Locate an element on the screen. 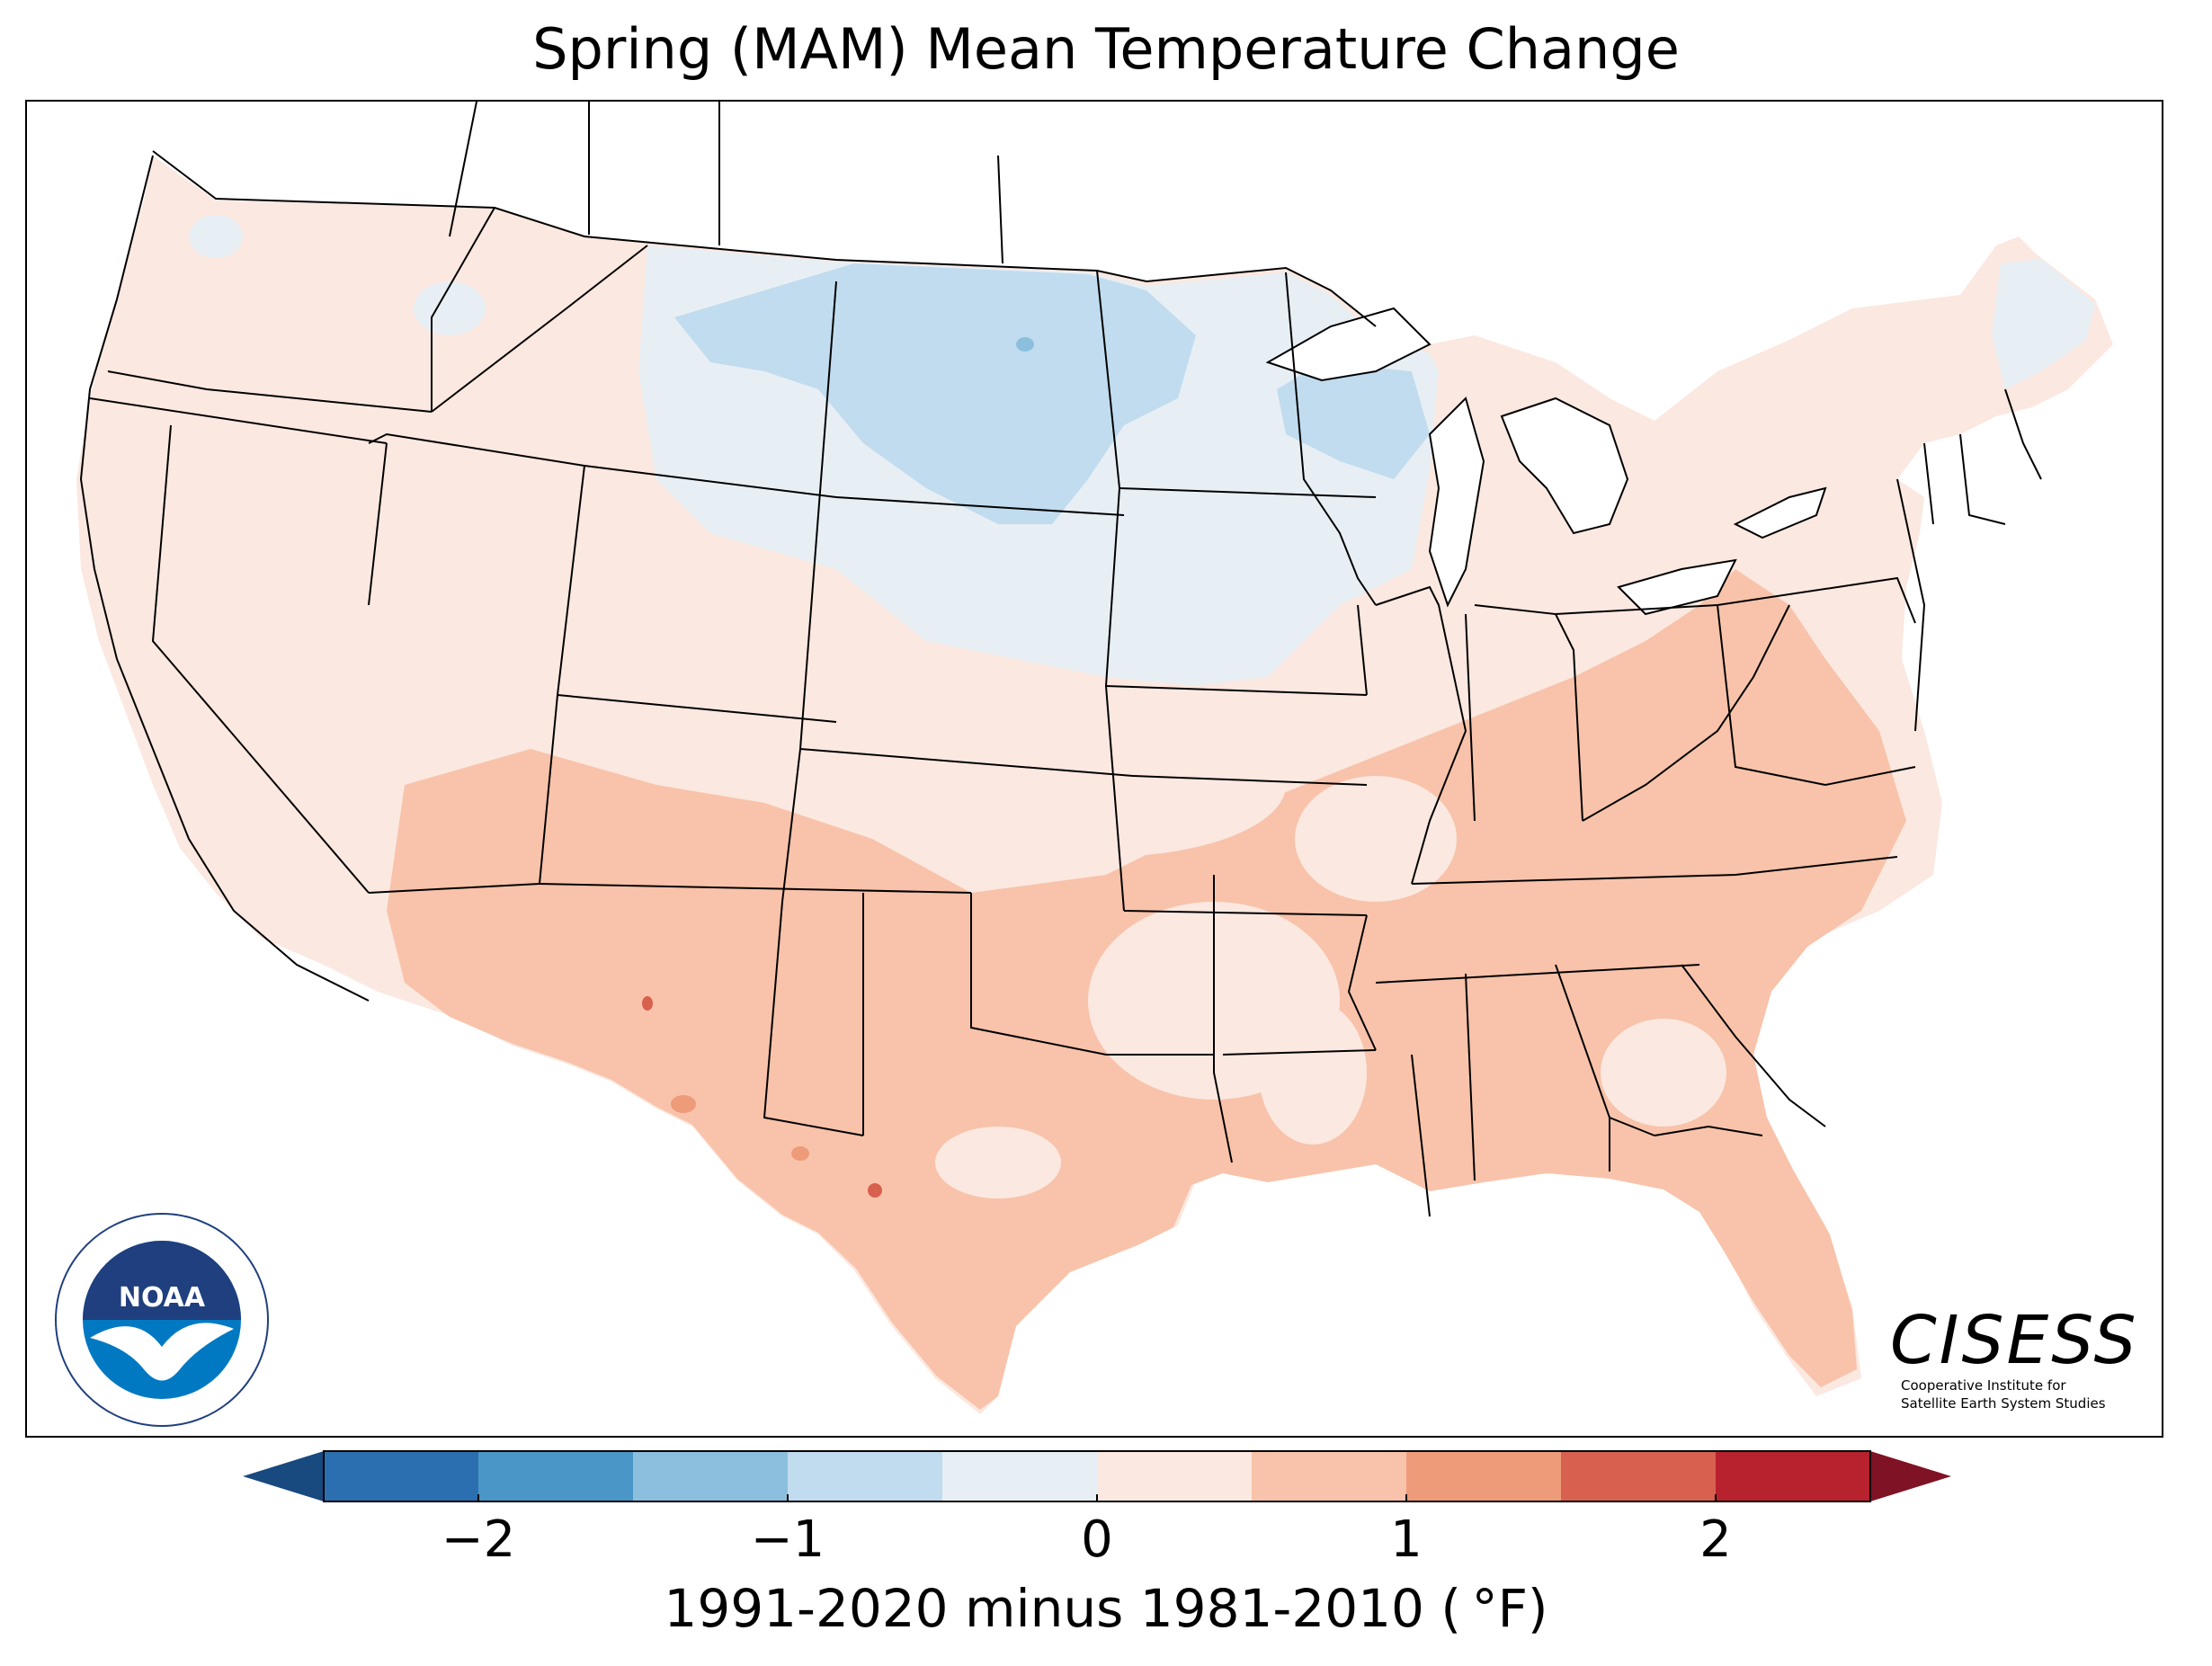 The height and width of the screenshot is (1666, 2212). colorbar-ticks is located at coordinates (1097, 1498).